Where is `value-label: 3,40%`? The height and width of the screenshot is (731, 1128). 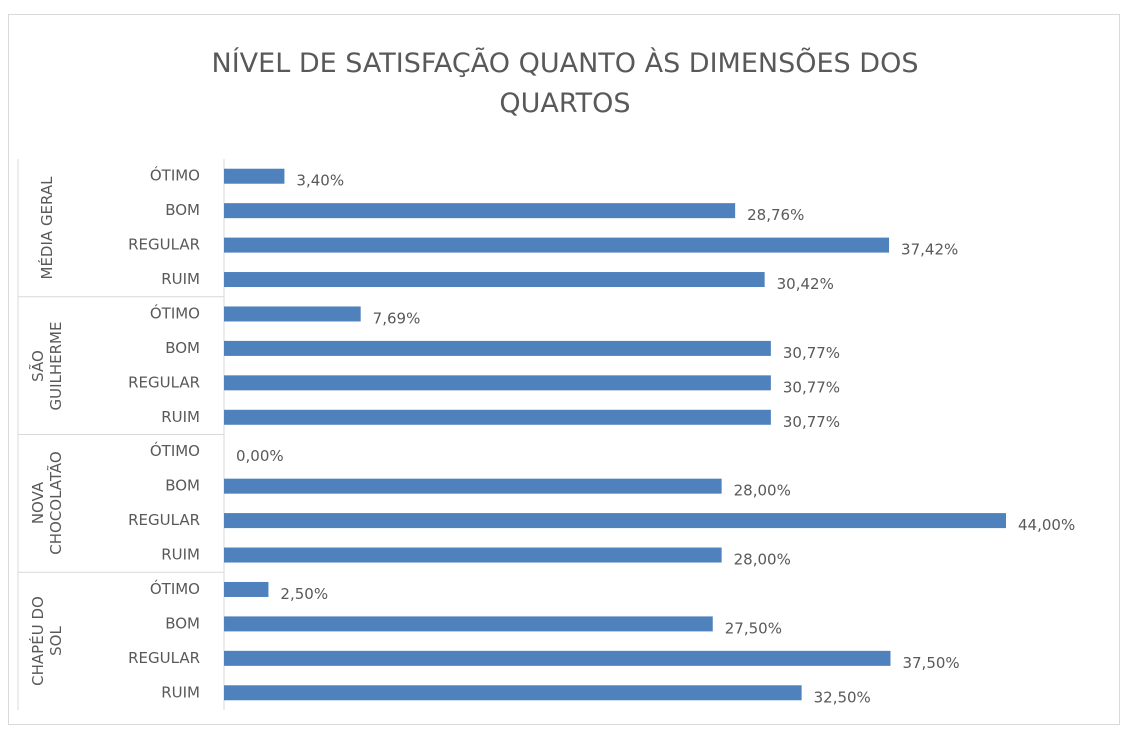 value-label: 3,40% is located at coordinates (320, 181).